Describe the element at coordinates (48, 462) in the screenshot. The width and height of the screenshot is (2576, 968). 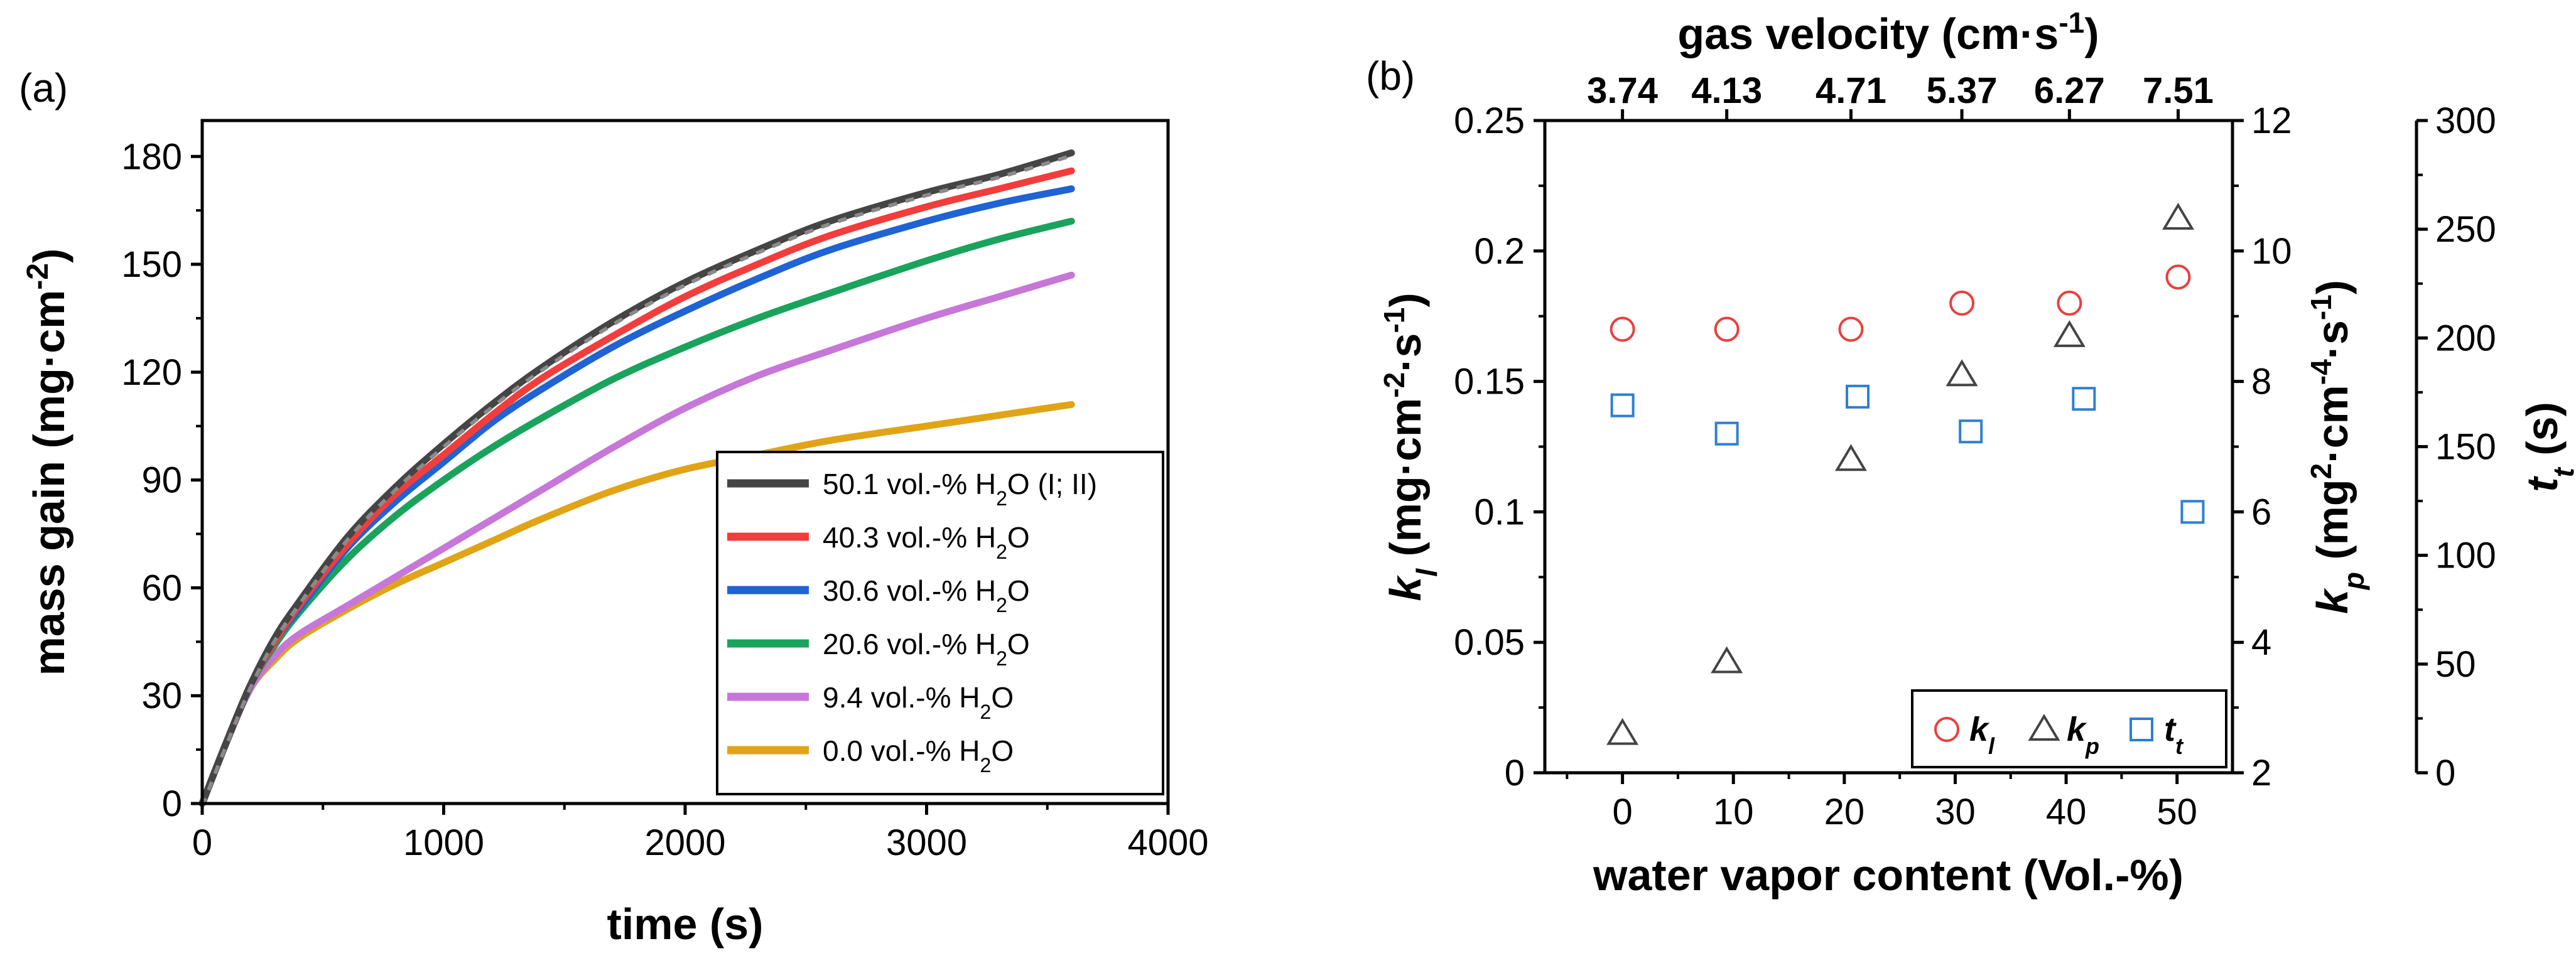
I see `panel-a-y-label: mass gain (mg·cm-2)` at that location.